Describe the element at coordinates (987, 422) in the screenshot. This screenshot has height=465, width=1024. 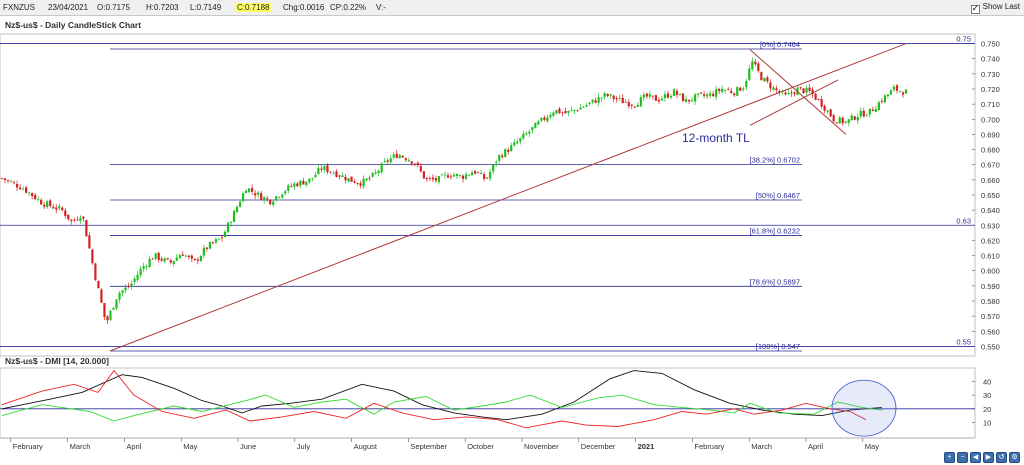
I see `dmi-y-tick: 10` at that location.